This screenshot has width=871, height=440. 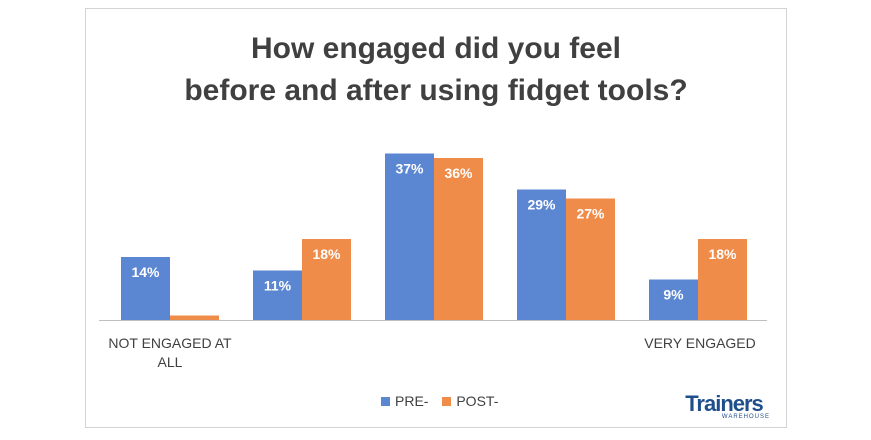 I want to click on x-label-left-line1: NOT ENGAGED AT, so click(x=170, y=343).